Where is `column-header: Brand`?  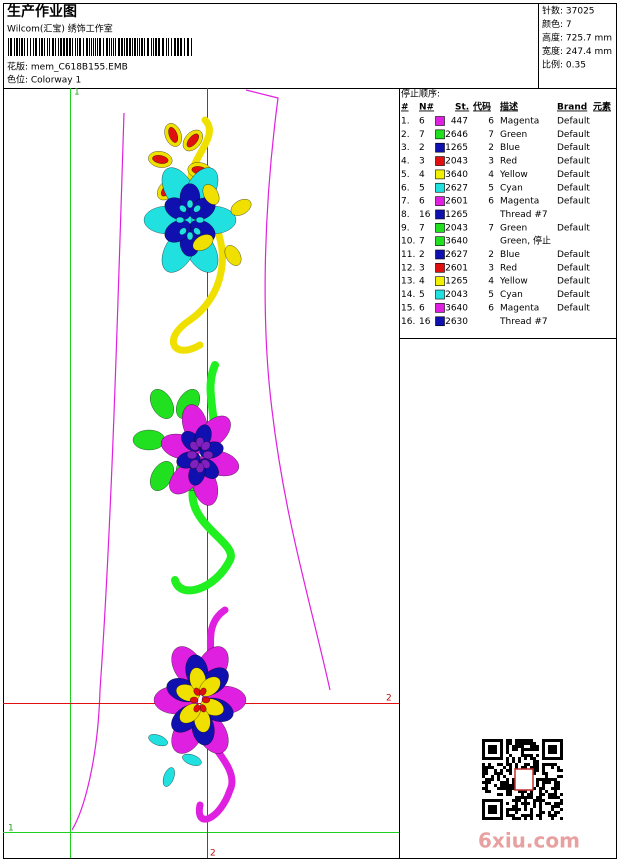 column-header: Brand is located at coordinates (572, 108).